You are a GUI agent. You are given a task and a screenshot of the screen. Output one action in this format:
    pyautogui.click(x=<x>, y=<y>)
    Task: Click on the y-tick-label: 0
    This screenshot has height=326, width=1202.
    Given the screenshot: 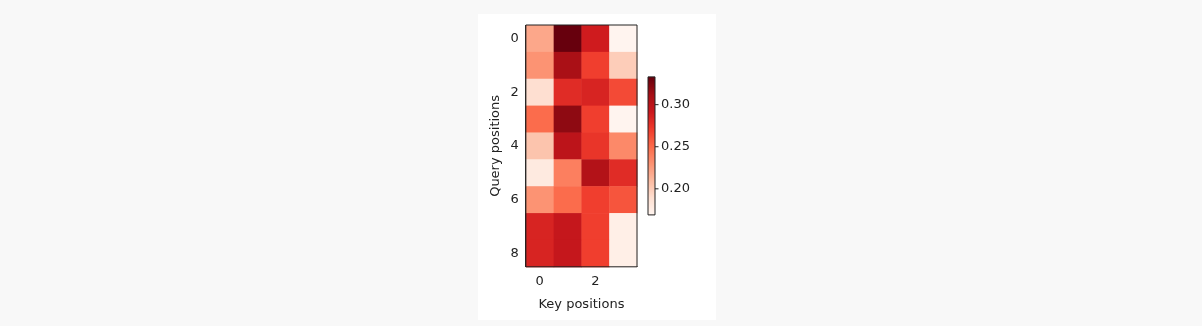 What is the action you would take?
    pyautogui.click(x=514, y=37)
    